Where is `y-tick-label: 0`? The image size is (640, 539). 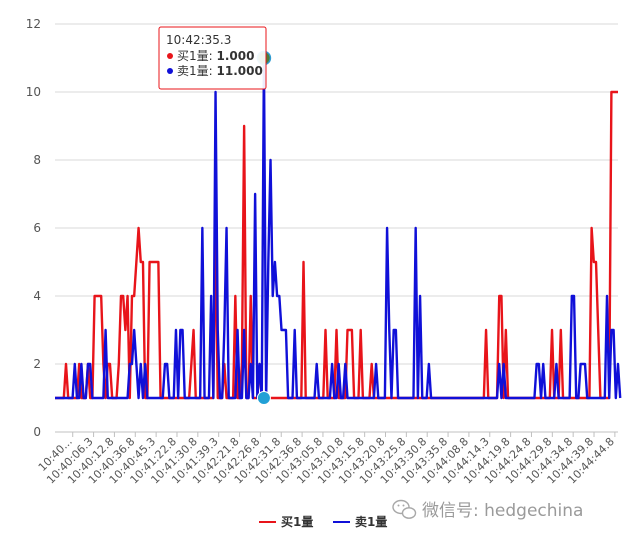
y-tick-label: 0 is located at coordinates (37, 432).